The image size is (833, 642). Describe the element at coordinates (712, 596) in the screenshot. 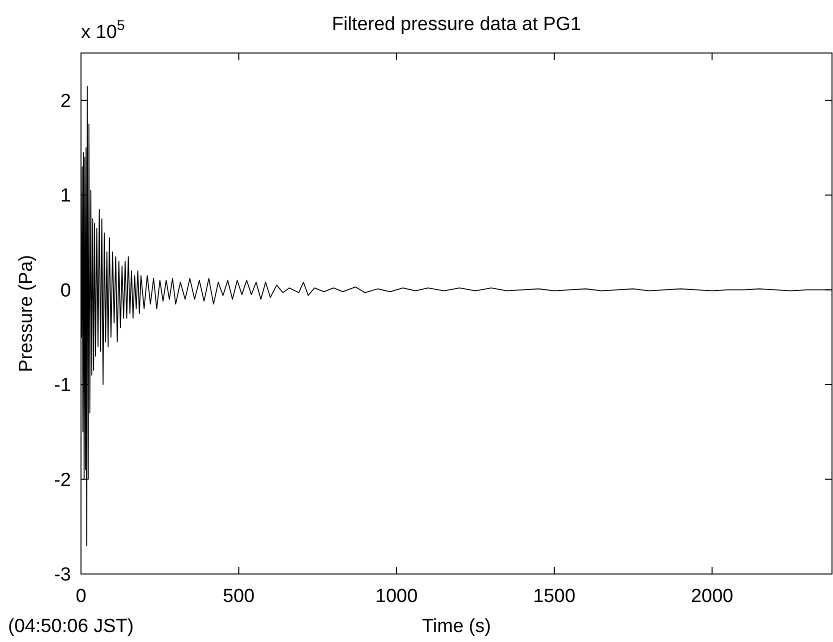

I see `x-tick-label: 2000` at that location.